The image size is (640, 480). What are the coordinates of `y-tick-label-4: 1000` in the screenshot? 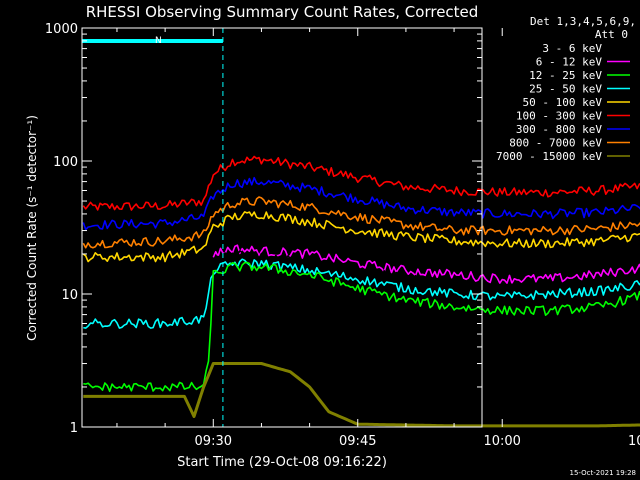 It's located at (61, 29).